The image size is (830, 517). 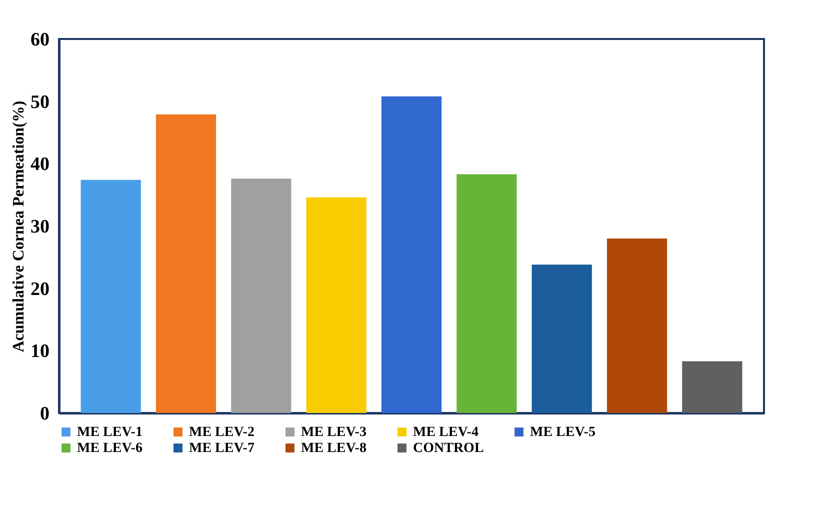 I want to click on legend-label: ME LEV-3, so click(x=333, y=432).